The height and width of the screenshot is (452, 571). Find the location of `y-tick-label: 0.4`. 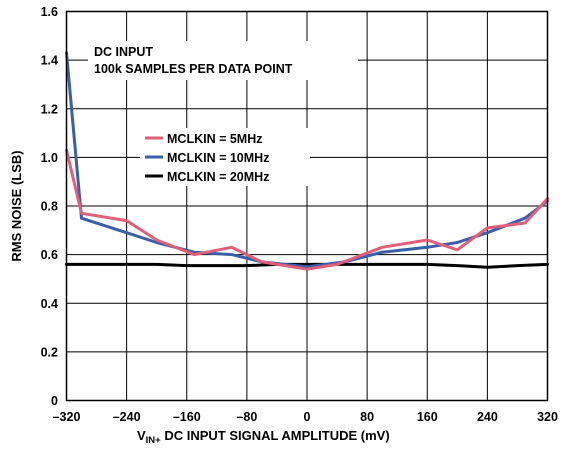

y-tick-label: 0.4 is located at coordinates (49, 304).